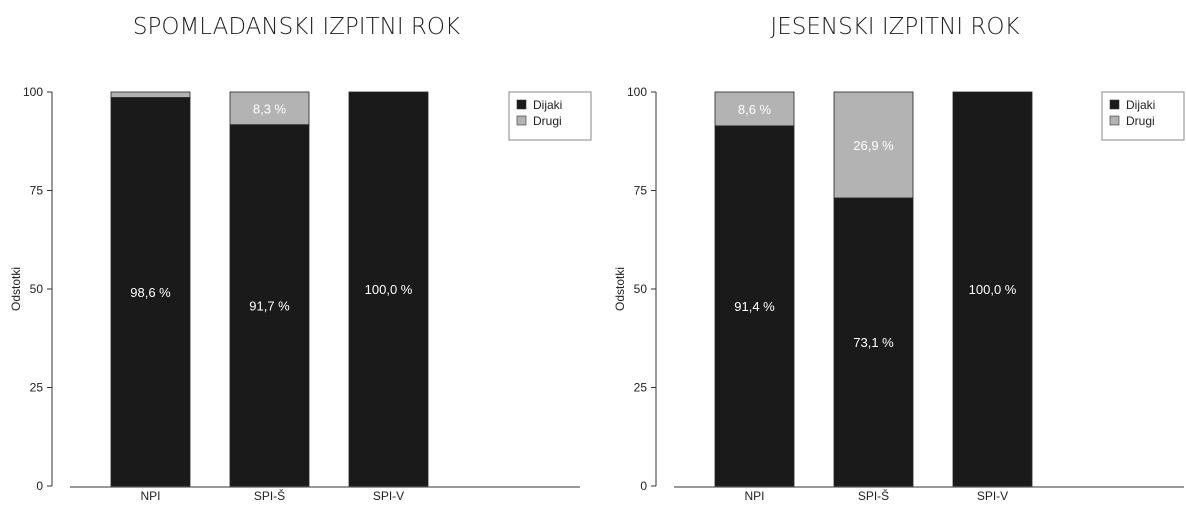  I want to click on data-label: 98,6 %, so click(150, 292).